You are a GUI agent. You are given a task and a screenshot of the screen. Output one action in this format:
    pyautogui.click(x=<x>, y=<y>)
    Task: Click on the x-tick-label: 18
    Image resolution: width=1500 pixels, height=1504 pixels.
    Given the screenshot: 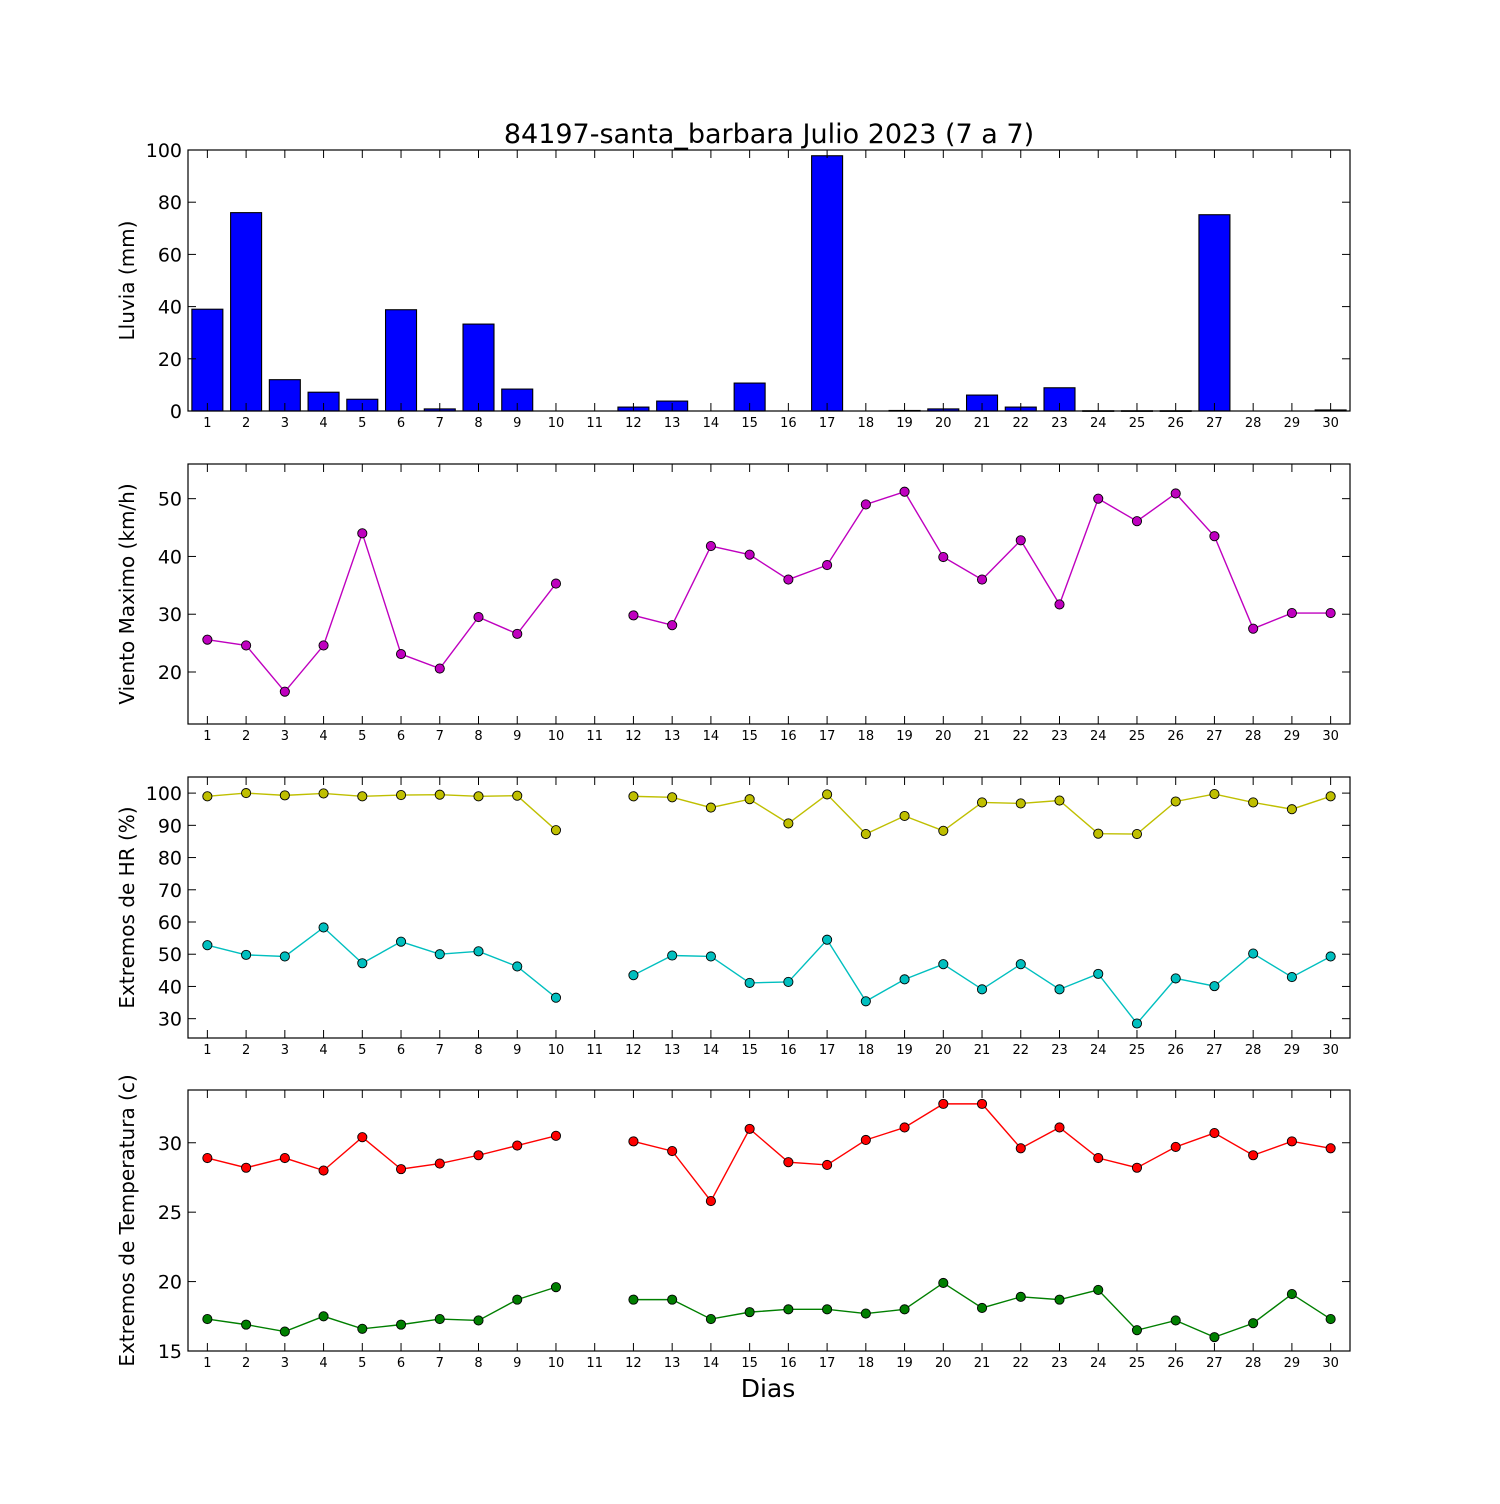 What is the action you would take?
    pyautogui.click(x=866, y=1363)
    